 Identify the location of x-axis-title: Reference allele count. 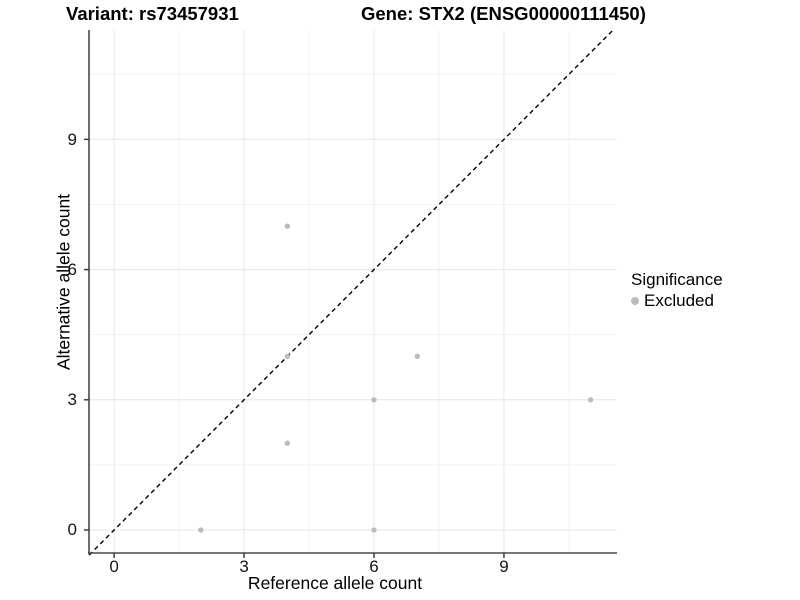
(335, 583).